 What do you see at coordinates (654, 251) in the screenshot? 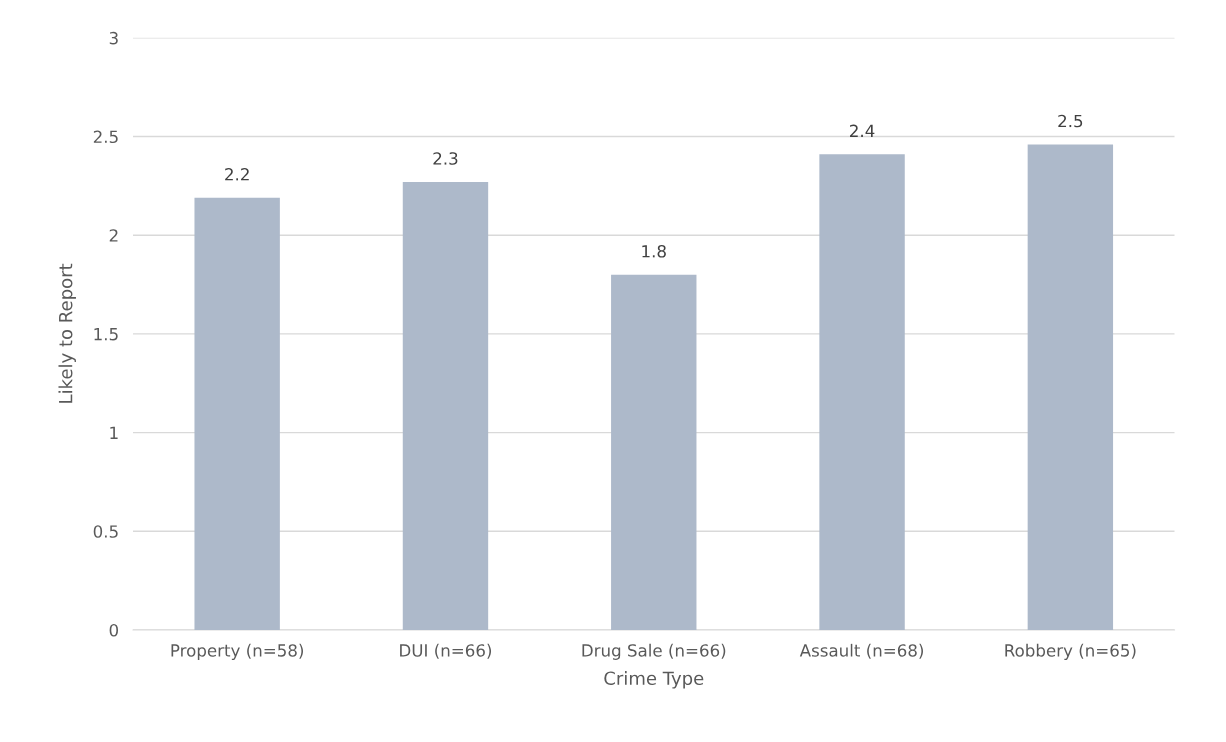
I see `data-label: 1.8` at bounding box center [654, 251].